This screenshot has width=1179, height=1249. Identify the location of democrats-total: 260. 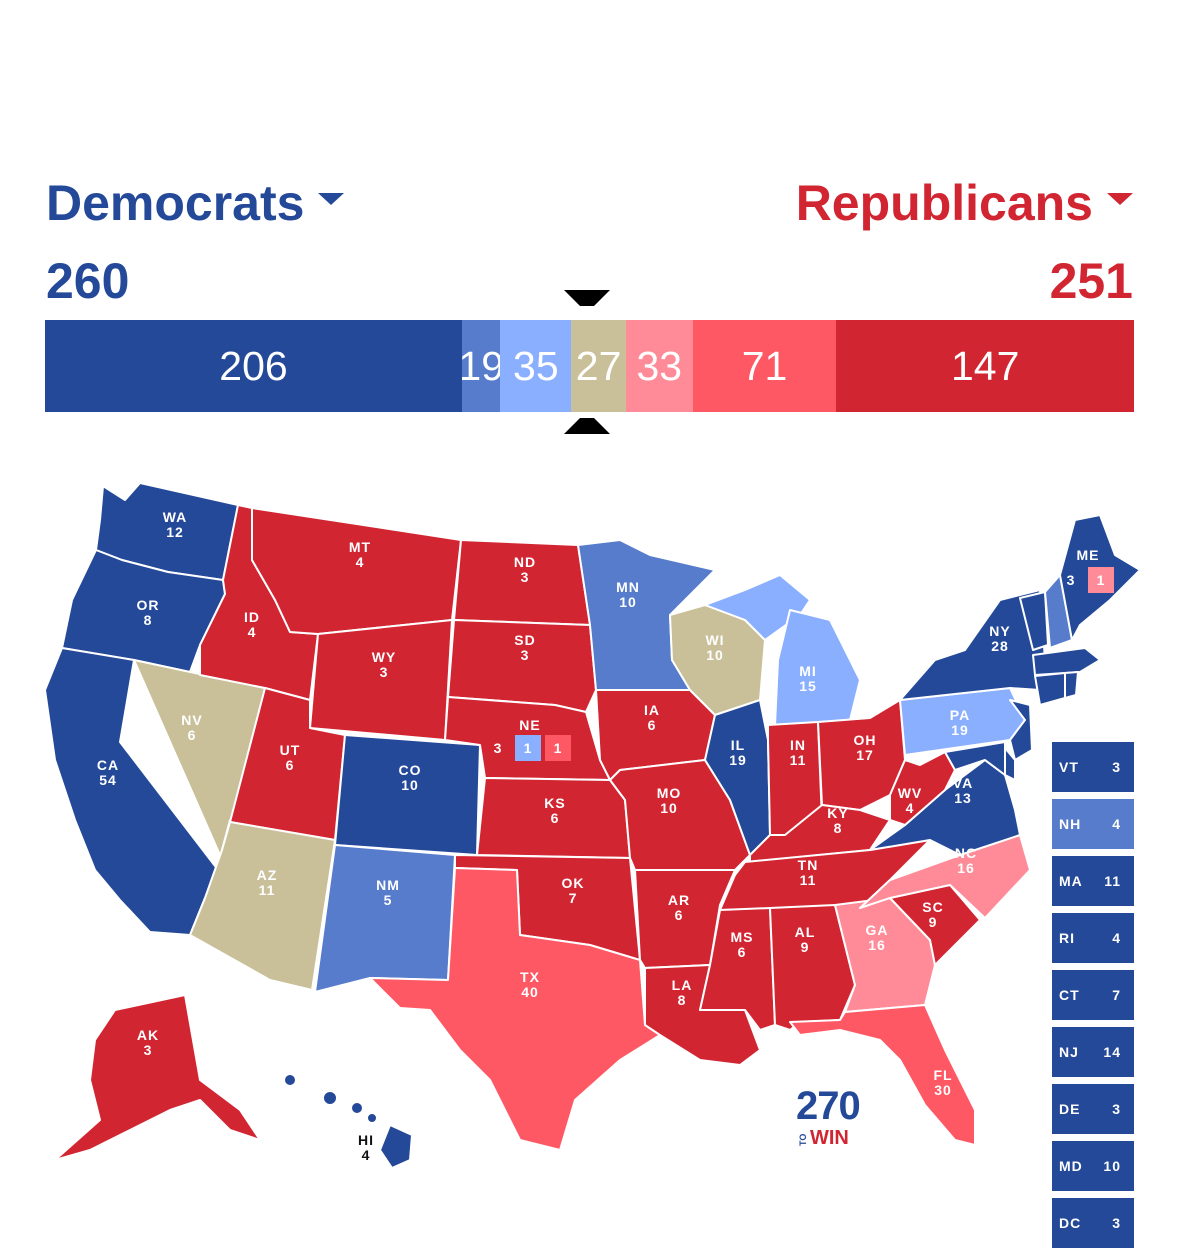
(88, 281).